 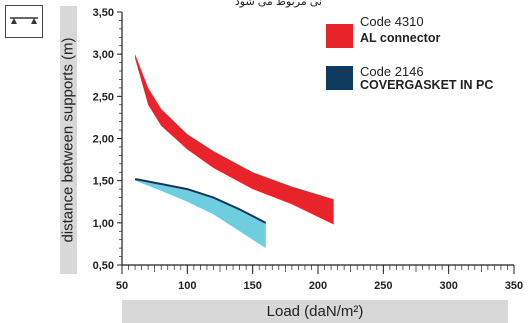 I want to click on x-tick-label: 100, so click(x=187, y=286).